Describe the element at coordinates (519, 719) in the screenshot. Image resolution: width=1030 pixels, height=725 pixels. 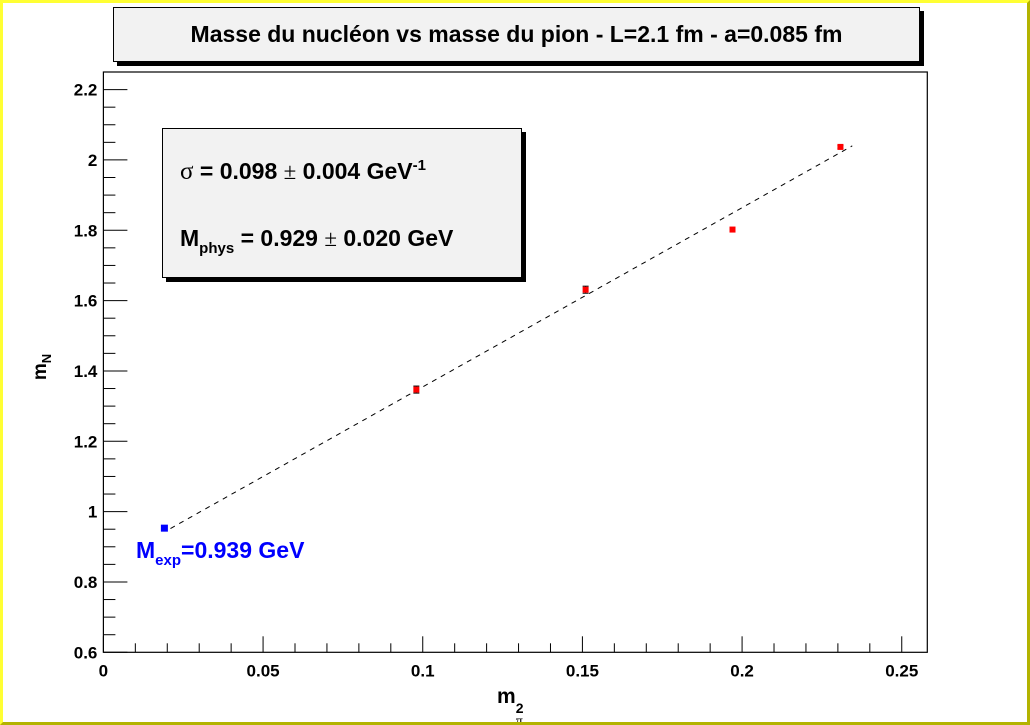
I see `x-label-sub: π` at that location.